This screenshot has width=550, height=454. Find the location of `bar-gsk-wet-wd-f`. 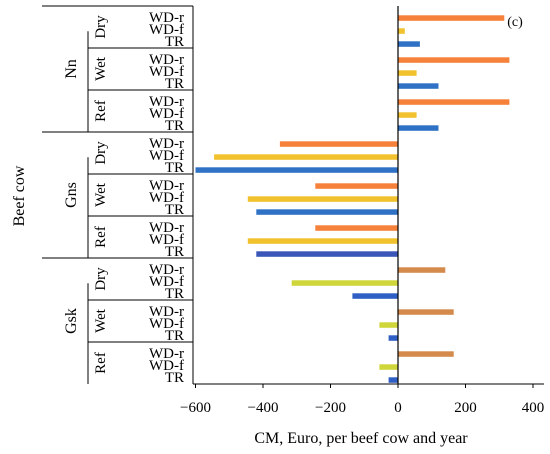

bar-gsk-wet-wd-f is located at coordinates (388, 325).